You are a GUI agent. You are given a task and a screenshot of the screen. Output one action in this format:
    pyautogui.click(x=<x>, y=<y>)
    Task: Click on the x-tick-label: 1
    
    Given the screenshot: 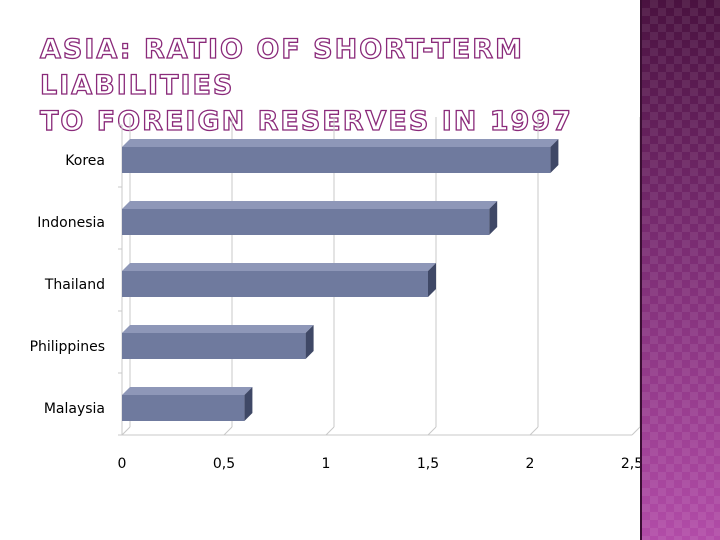 What is the action you would take?
    pyautogui.click(x=326, y=464)
    